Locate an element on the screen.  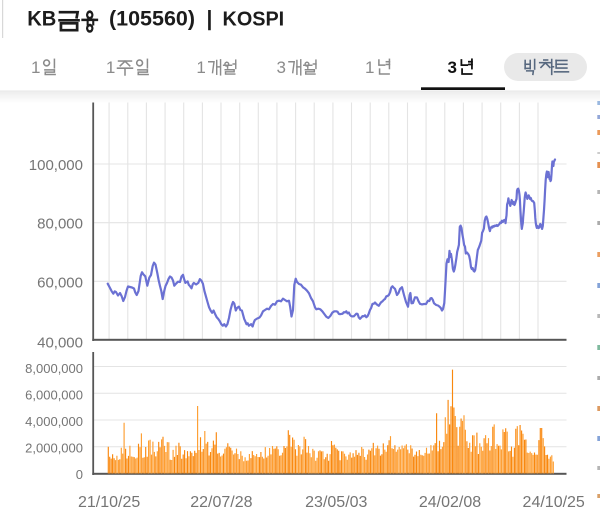
svg-text: 8,000,000 is located at coordinates (54, 368).